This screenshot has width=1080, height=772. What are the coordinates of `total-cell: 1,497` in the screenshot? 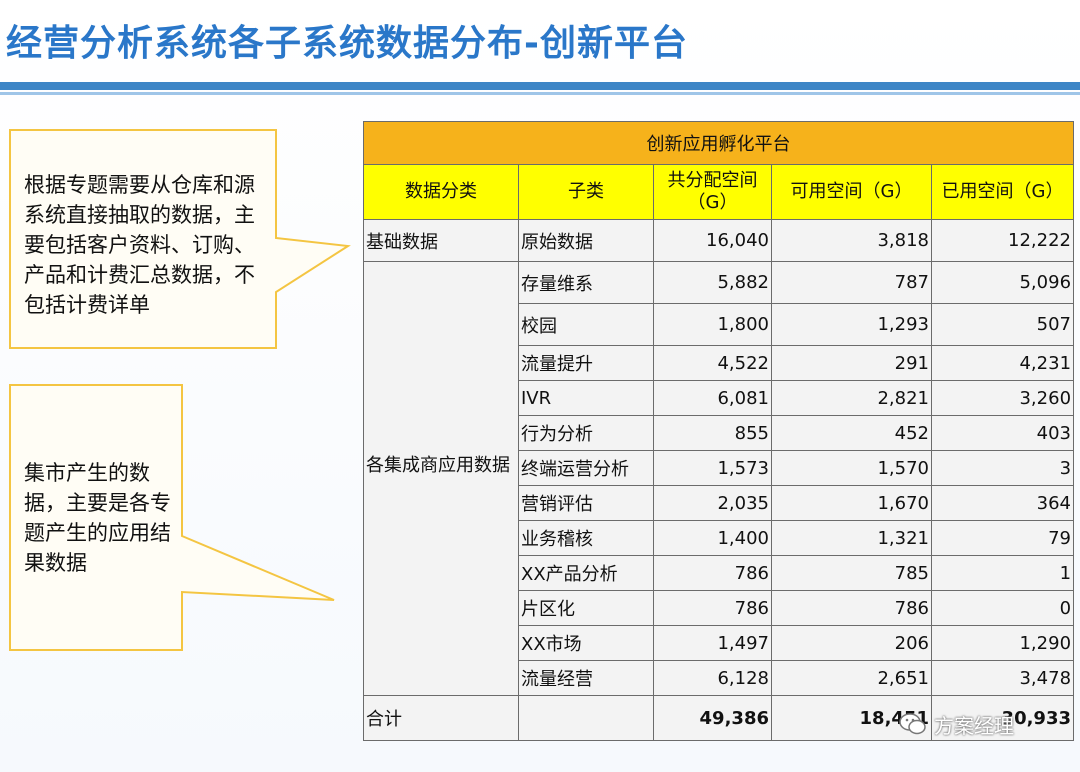 It's located at (712, 643).